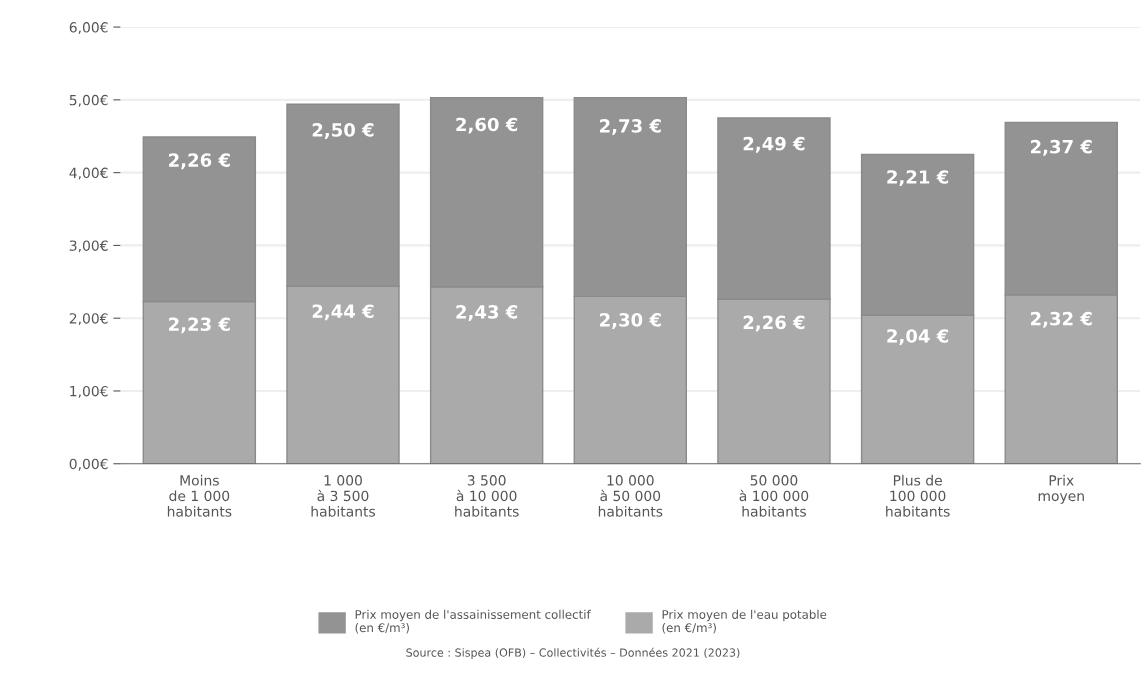 The image size is (1146, 677). I want to click on y-tick-label: 2,00€, so click(88, 319).